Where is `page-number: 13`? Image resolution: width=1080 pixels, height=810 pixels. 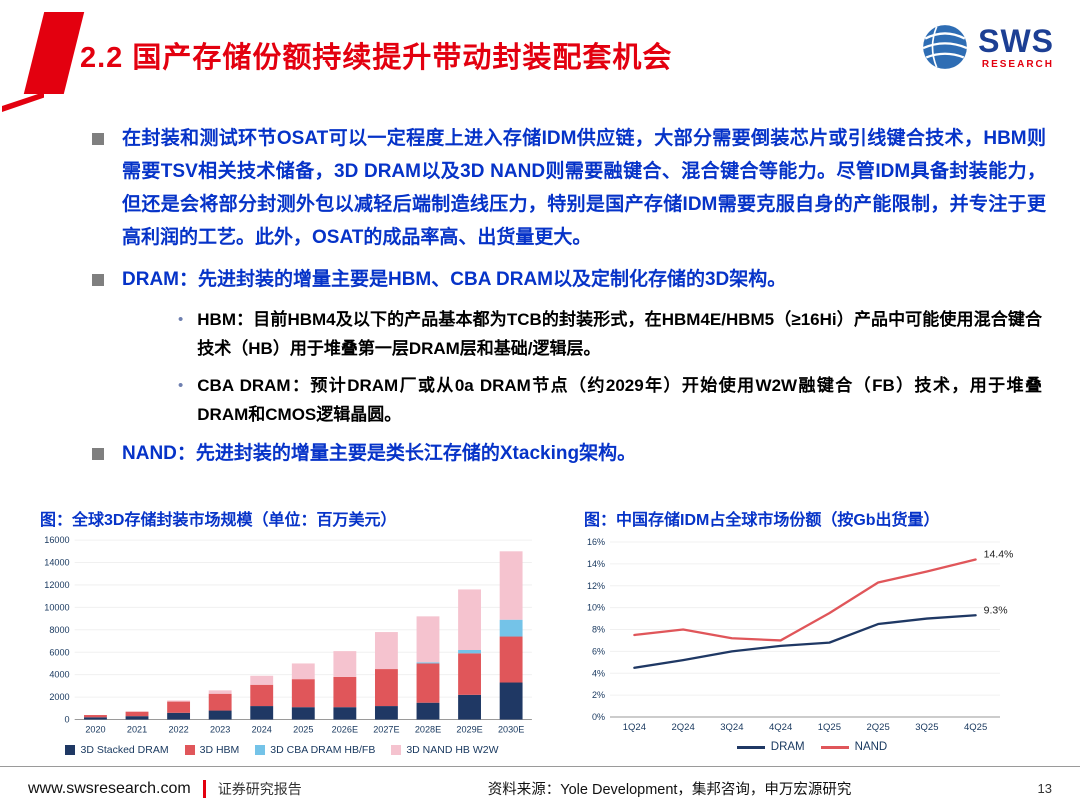
page-number: 13 is located at coordinates (1044, 788).